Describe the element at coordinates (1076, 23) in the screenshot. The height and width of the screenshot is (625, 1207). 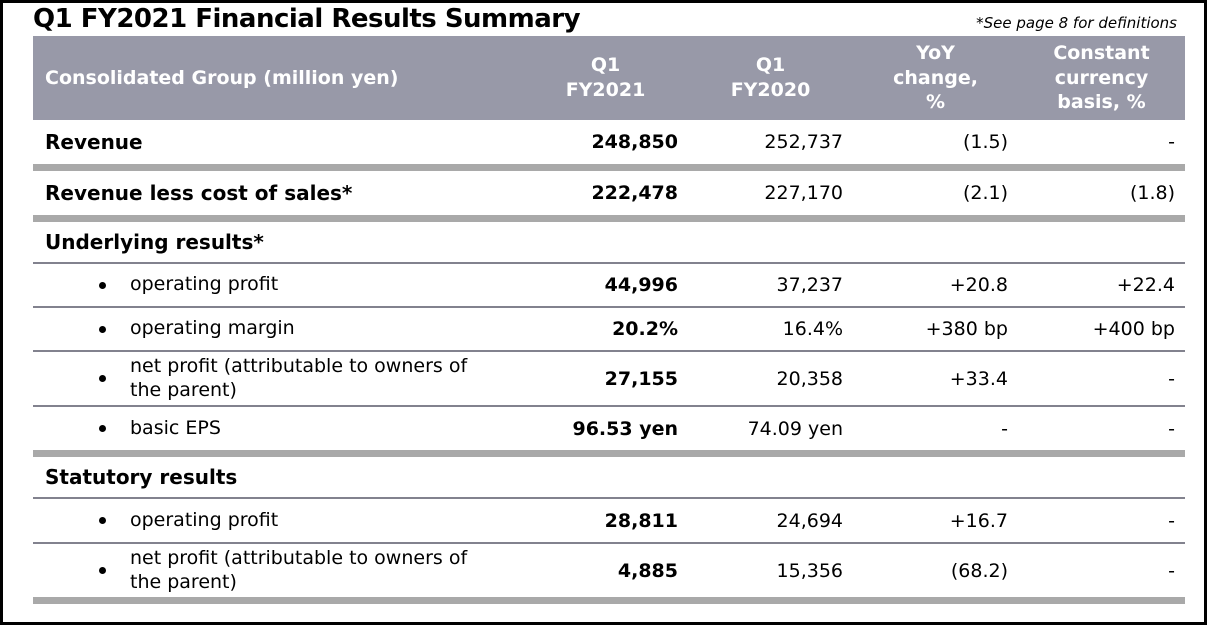
I see `definitions-footnote: *See page 8 for definitions` at that location.